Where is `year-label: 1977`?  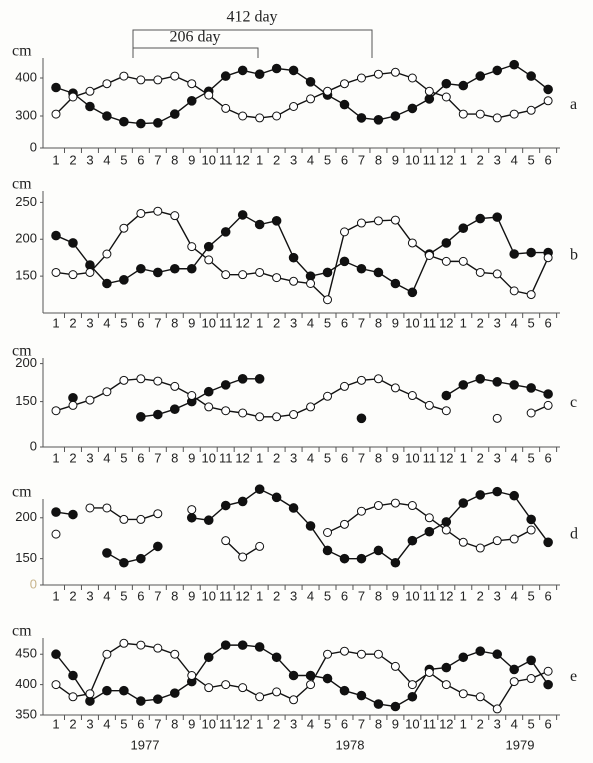 year-label: 1977 is located at coordinates (145, 744).